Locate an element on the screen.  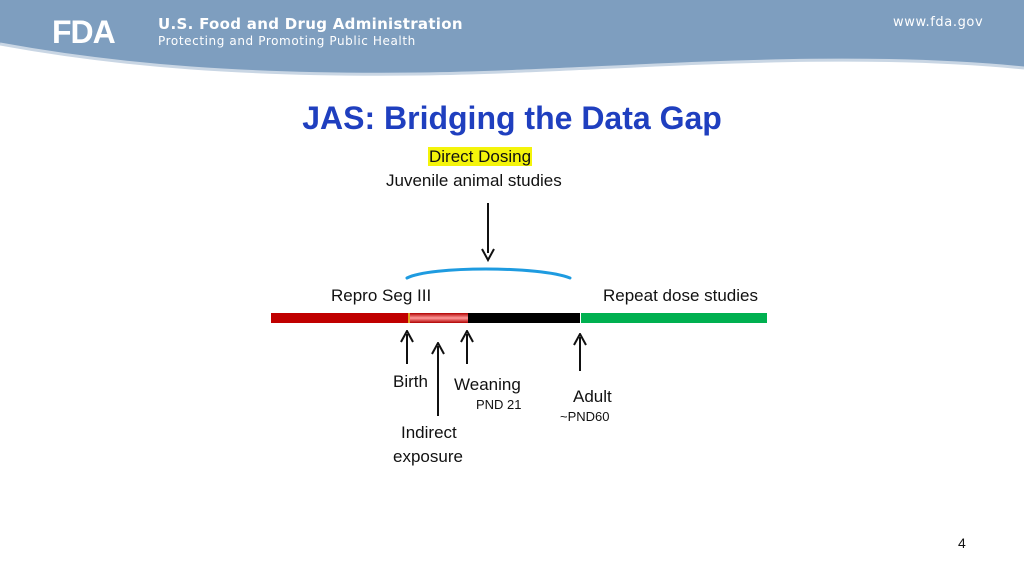
direct-dosing-highlight: Direct Dosing is located at coordinates (480, 156).